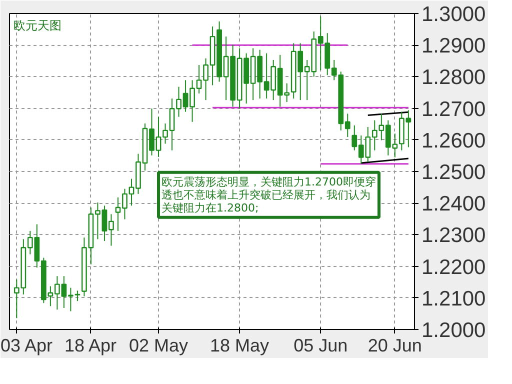  What do you see at coordinates (90, 346) in the screenshot?
I see `x-tick-label: 18 Apr` at bounding box center [90, 346].